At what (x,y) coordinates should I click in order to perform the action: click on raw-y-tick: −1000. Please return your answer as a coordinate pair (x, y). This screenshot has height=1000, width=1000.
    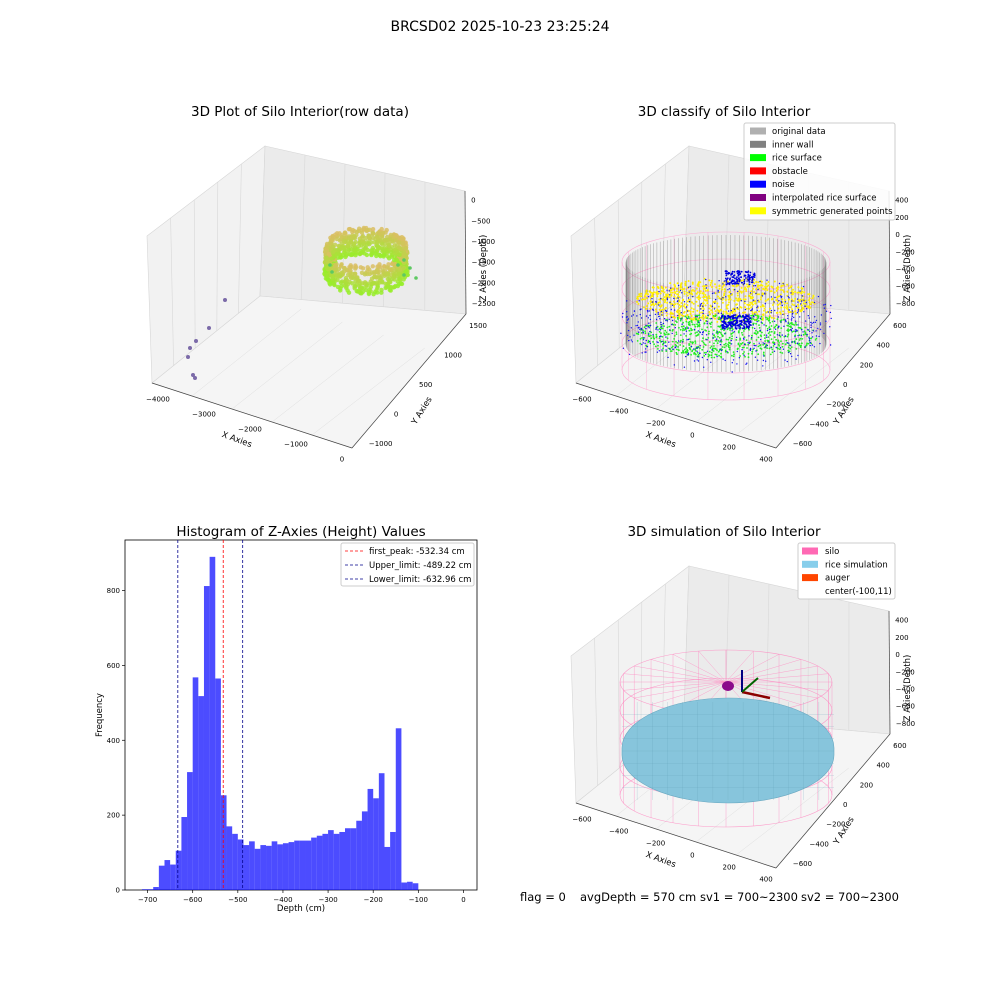
    Looking at the image, I should click on (381, 444).